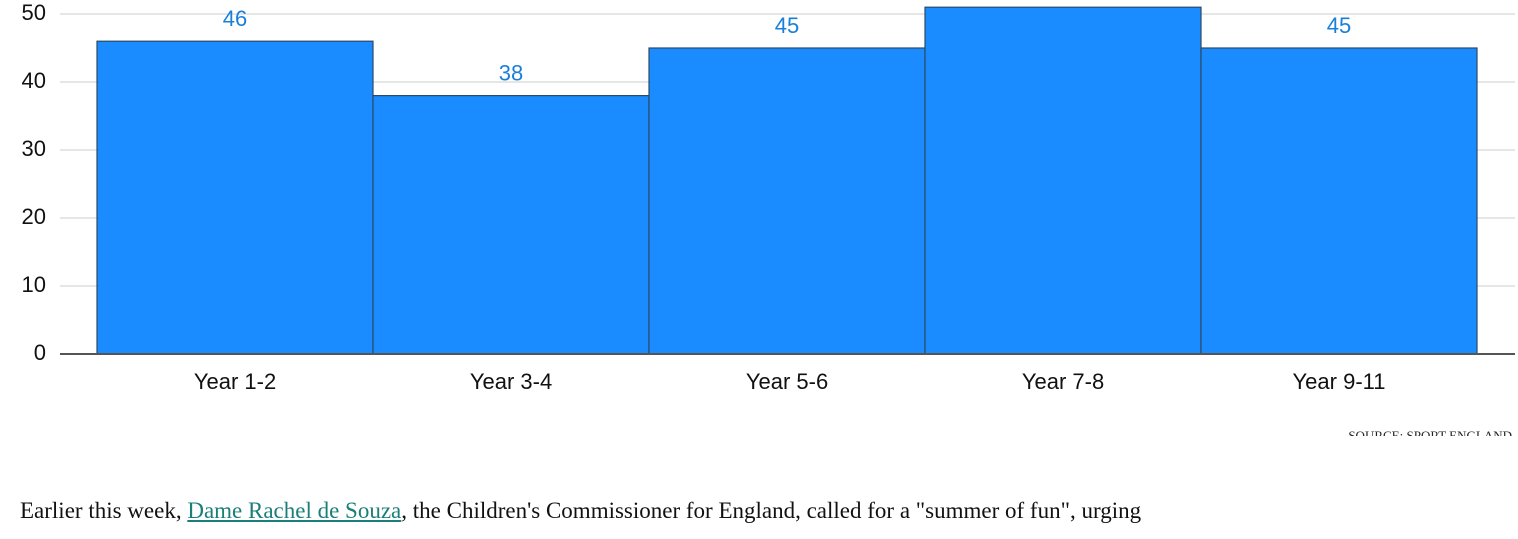  What do you see at coordinates (34, 148) in the screenshot?
I see `y-tick-label: 30` at bounding box center [34, 148].